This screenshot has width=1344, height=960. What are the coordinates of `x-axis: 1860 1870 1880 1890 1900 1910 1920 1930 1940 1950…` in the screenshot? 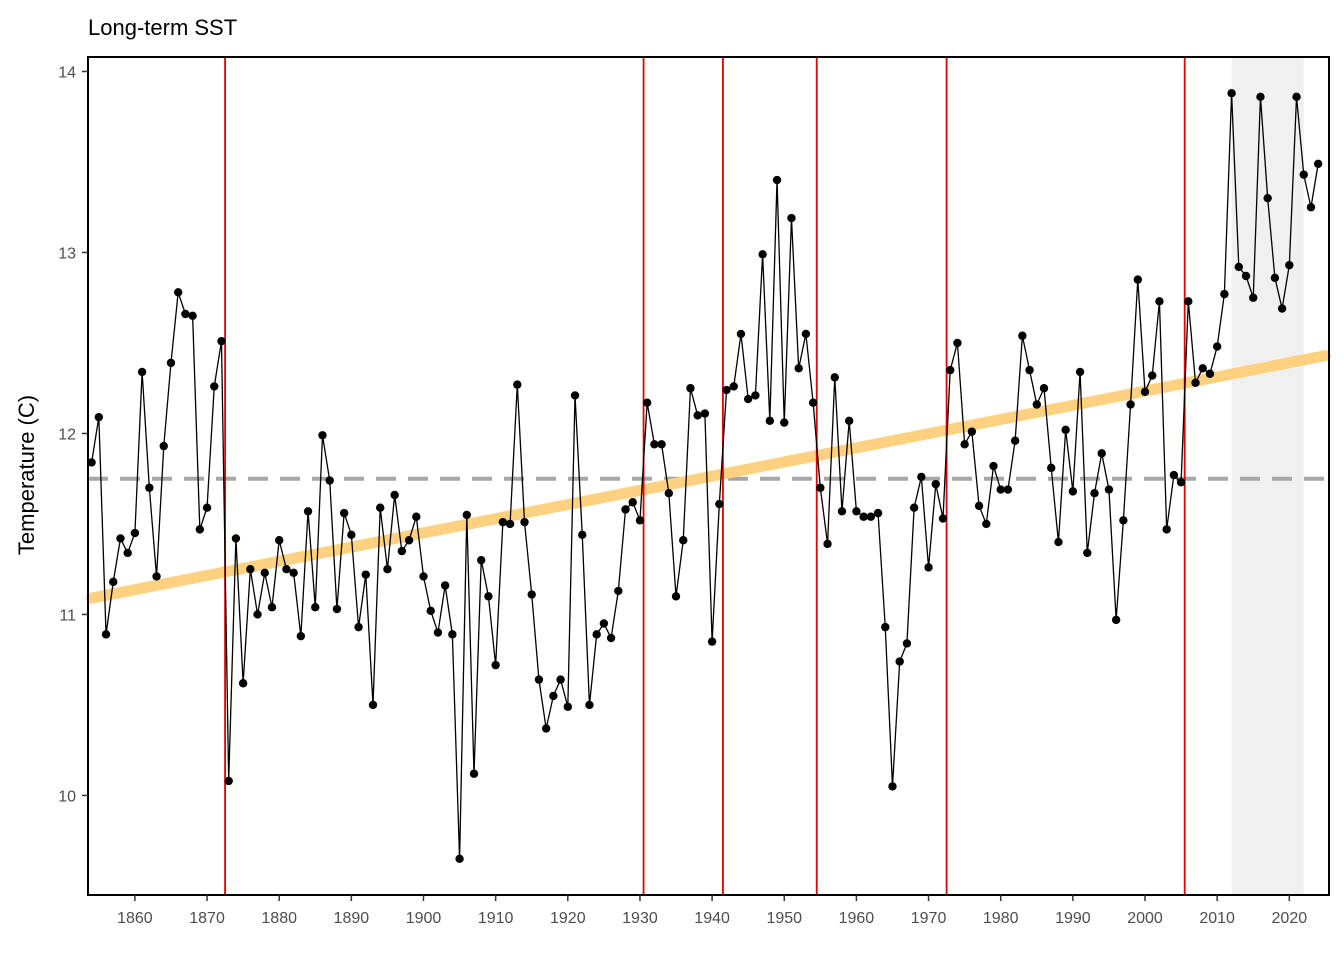 It's located at (712, 911).